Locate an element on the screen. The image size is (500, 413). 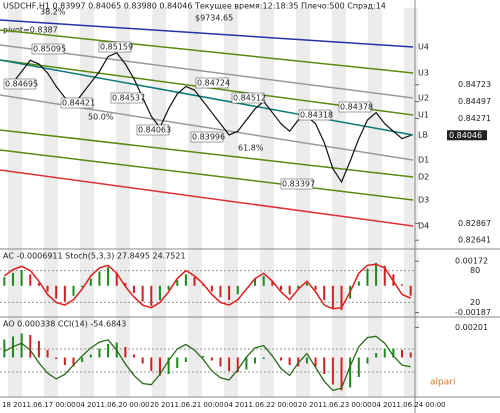
fibo-label: 61.8% is located at coordinates (251, 148).